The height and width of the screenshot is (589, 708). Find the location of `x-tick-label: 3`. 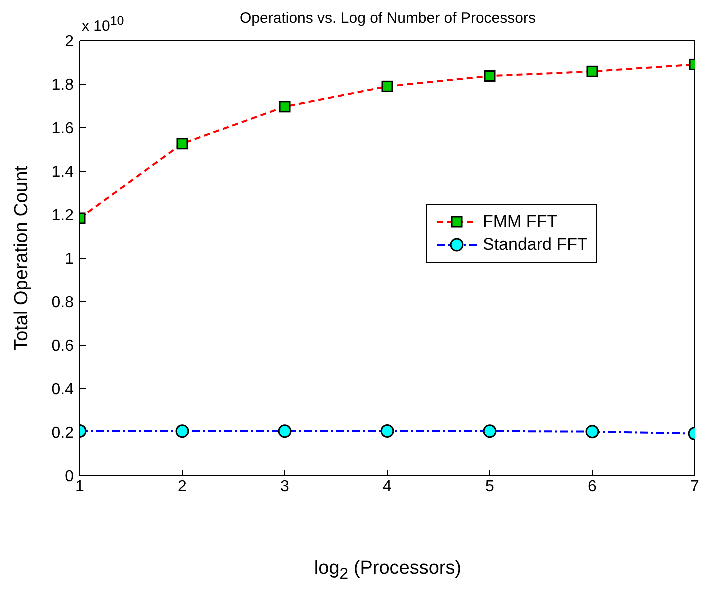

x-tick-label: 3 is located at coordinates (285, 487).